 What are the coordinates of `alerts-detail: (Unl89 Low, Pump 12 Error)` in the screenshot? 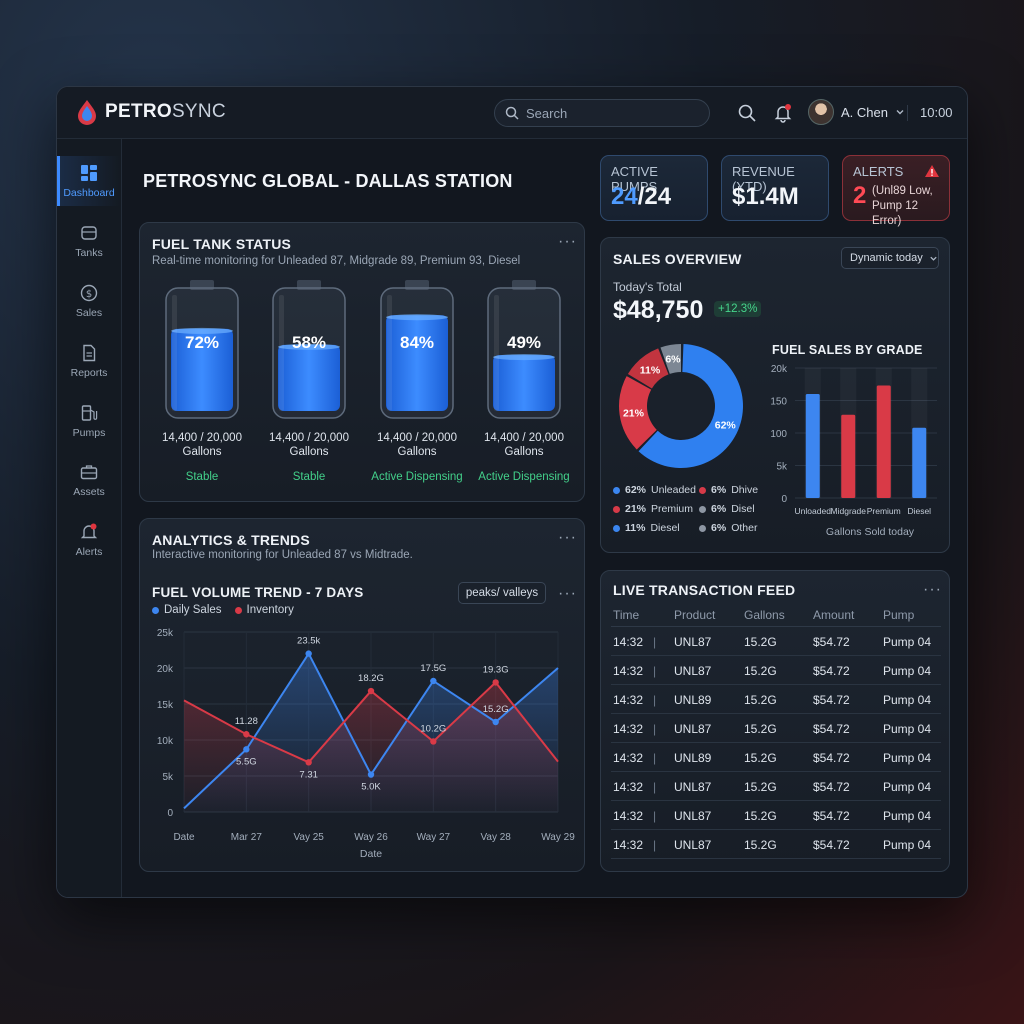 It's located at (910, 206).